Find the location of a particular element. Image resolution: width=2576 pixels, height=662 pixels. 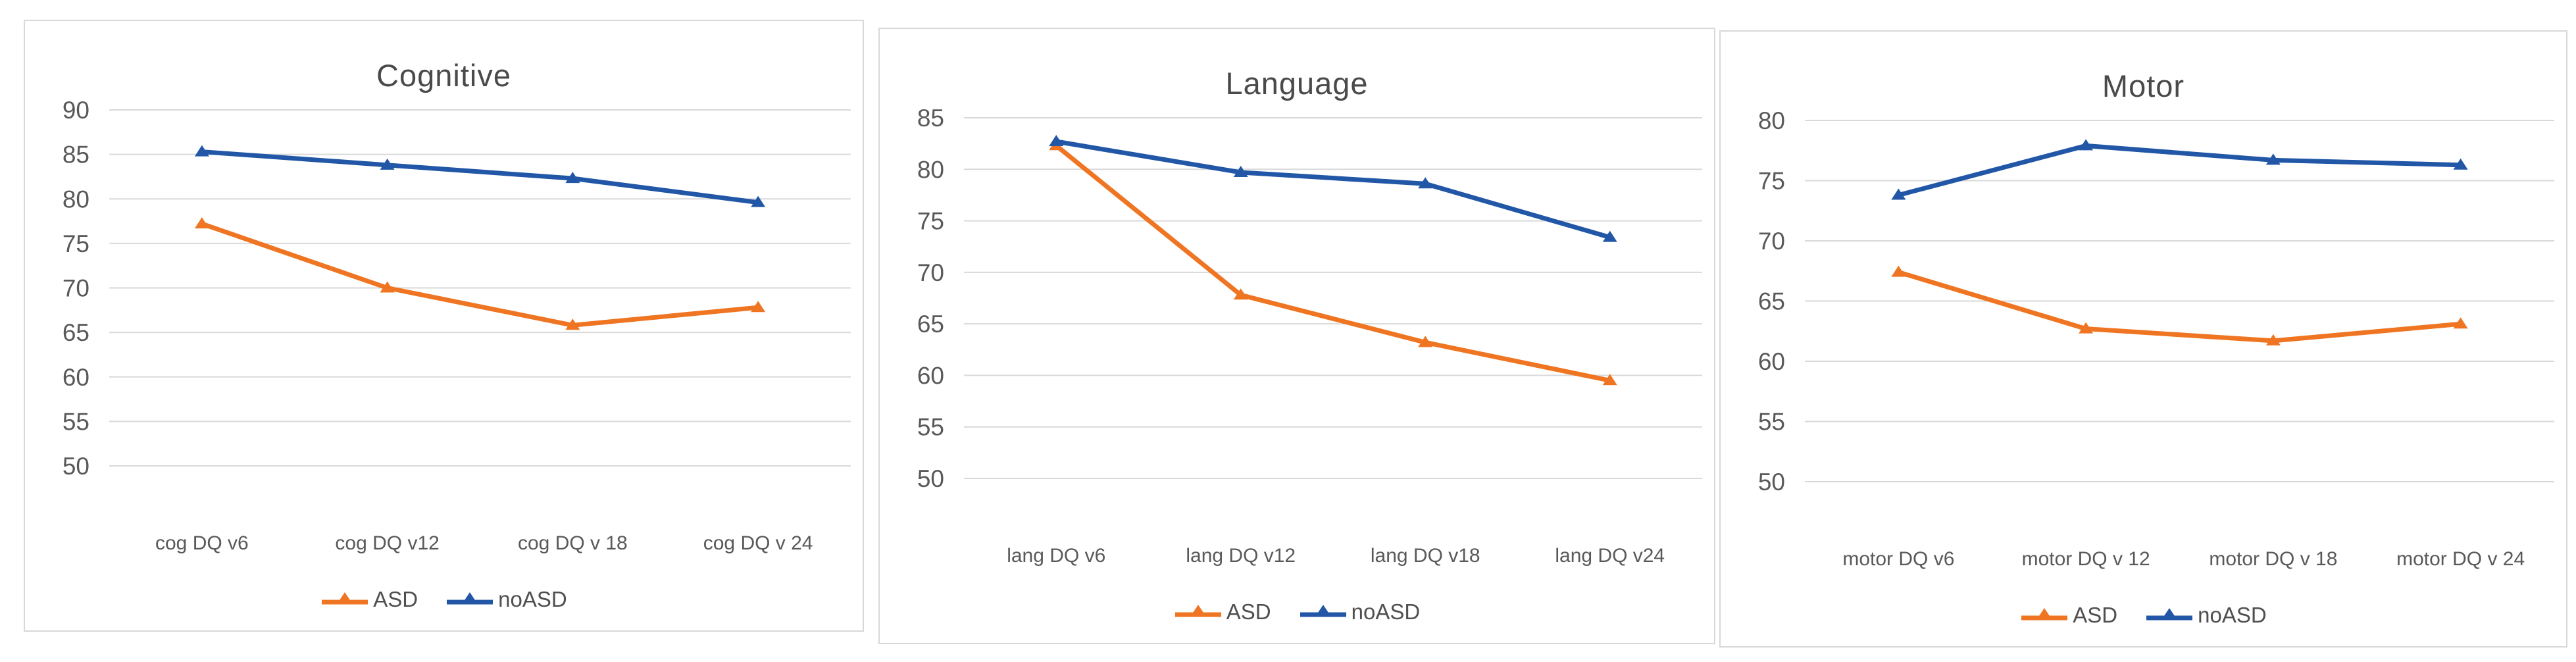

x-category-label: motor DQ v6 is located at coordinates (1898, 559).